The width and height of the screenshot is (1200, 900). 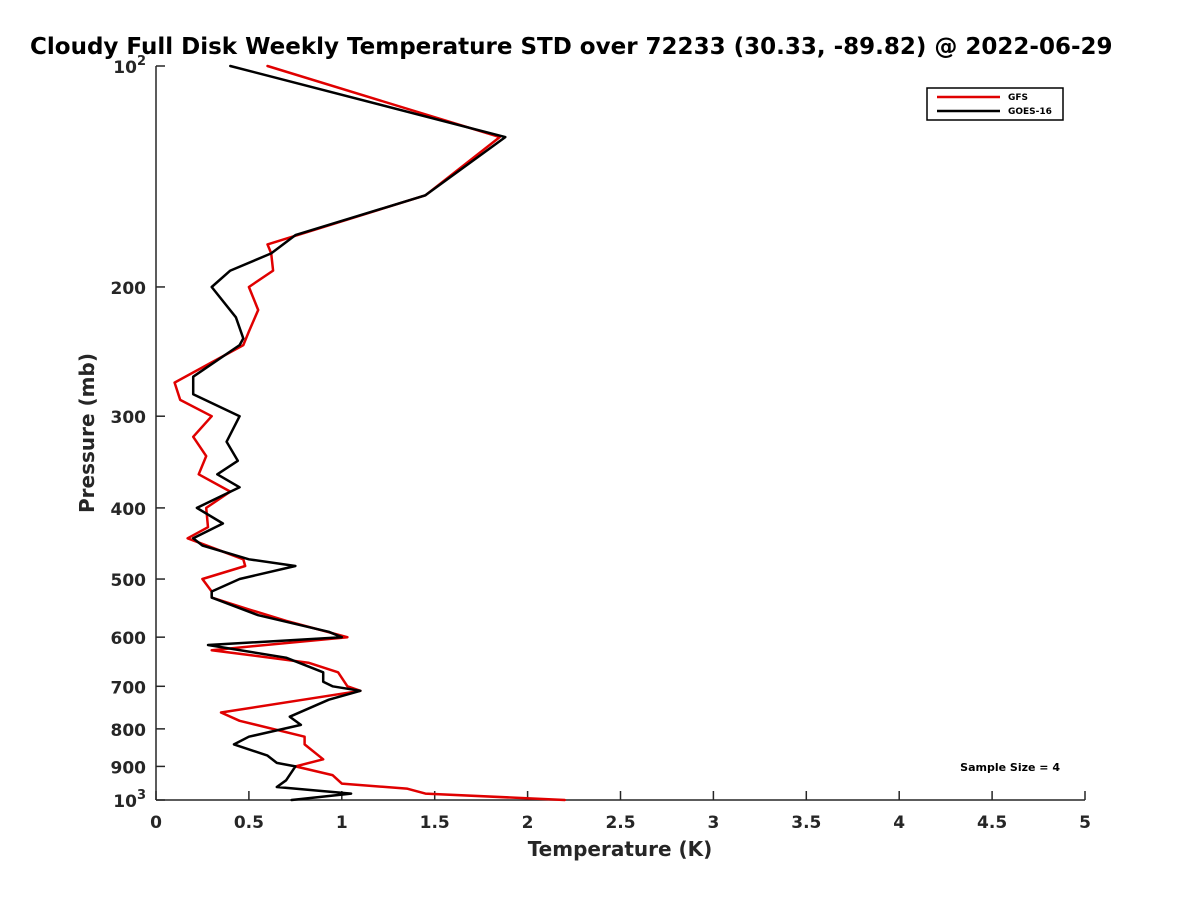 What do you see at coordinates (899, 823) in the screenshot?
I see `x-tick-label: 4` at bounding box center [899, 823].